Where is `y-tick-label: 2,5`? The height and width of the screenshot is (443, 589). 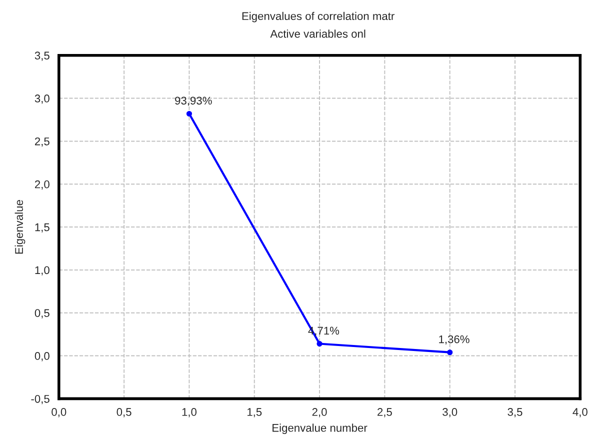
y-tick-label: 2,5 is located at coordinates (42, 142).